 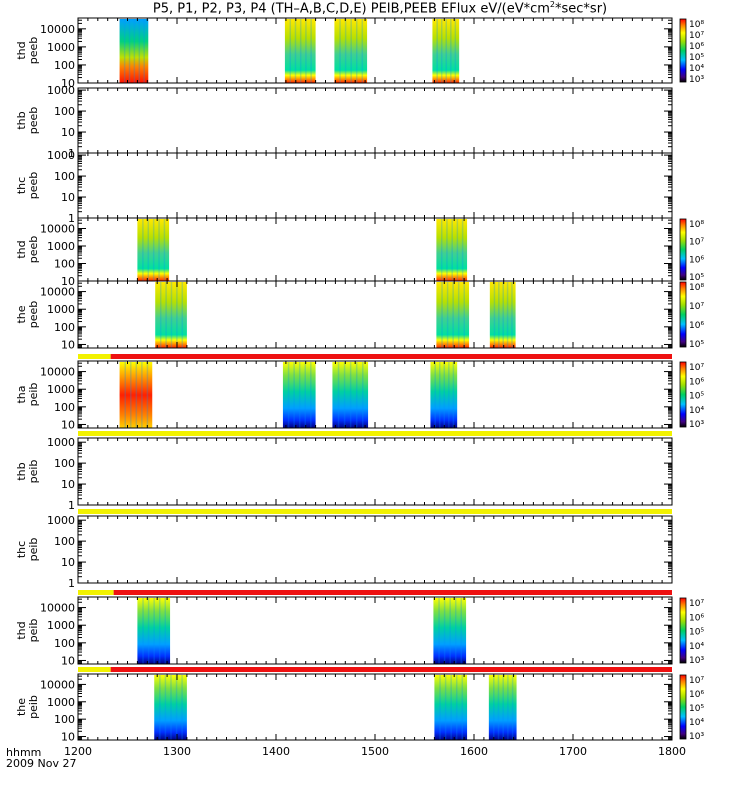 I want to click on x-tick-label: 1800, so click(x=672, y=751).